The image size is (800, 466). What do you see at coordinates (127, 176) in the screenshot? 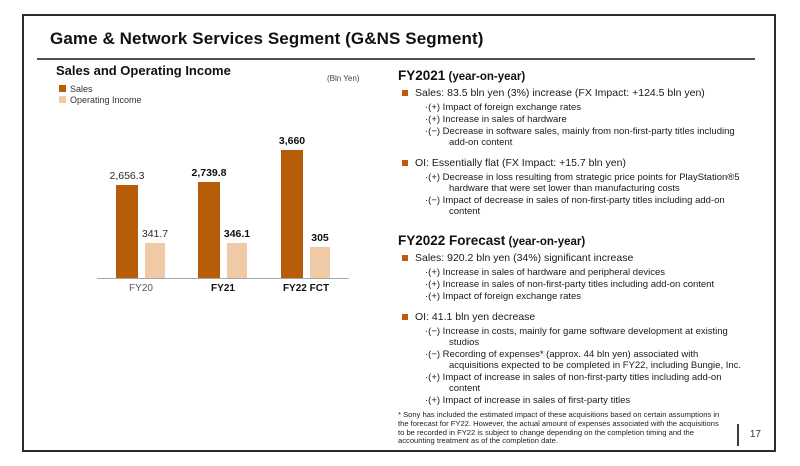
I see `bar-value-label: 2,656.3` at bounding box center [127, 176].